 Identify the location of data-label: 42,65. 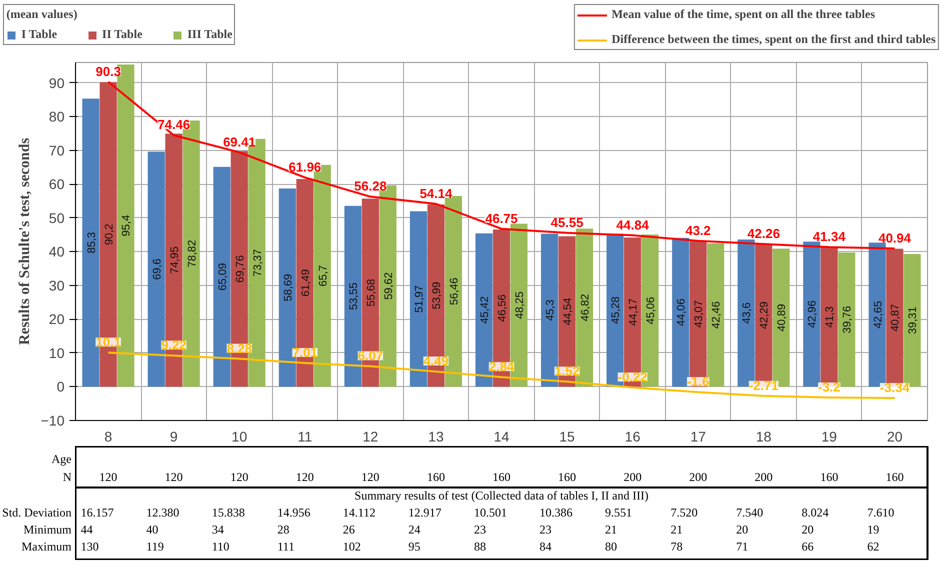
(878, 314).